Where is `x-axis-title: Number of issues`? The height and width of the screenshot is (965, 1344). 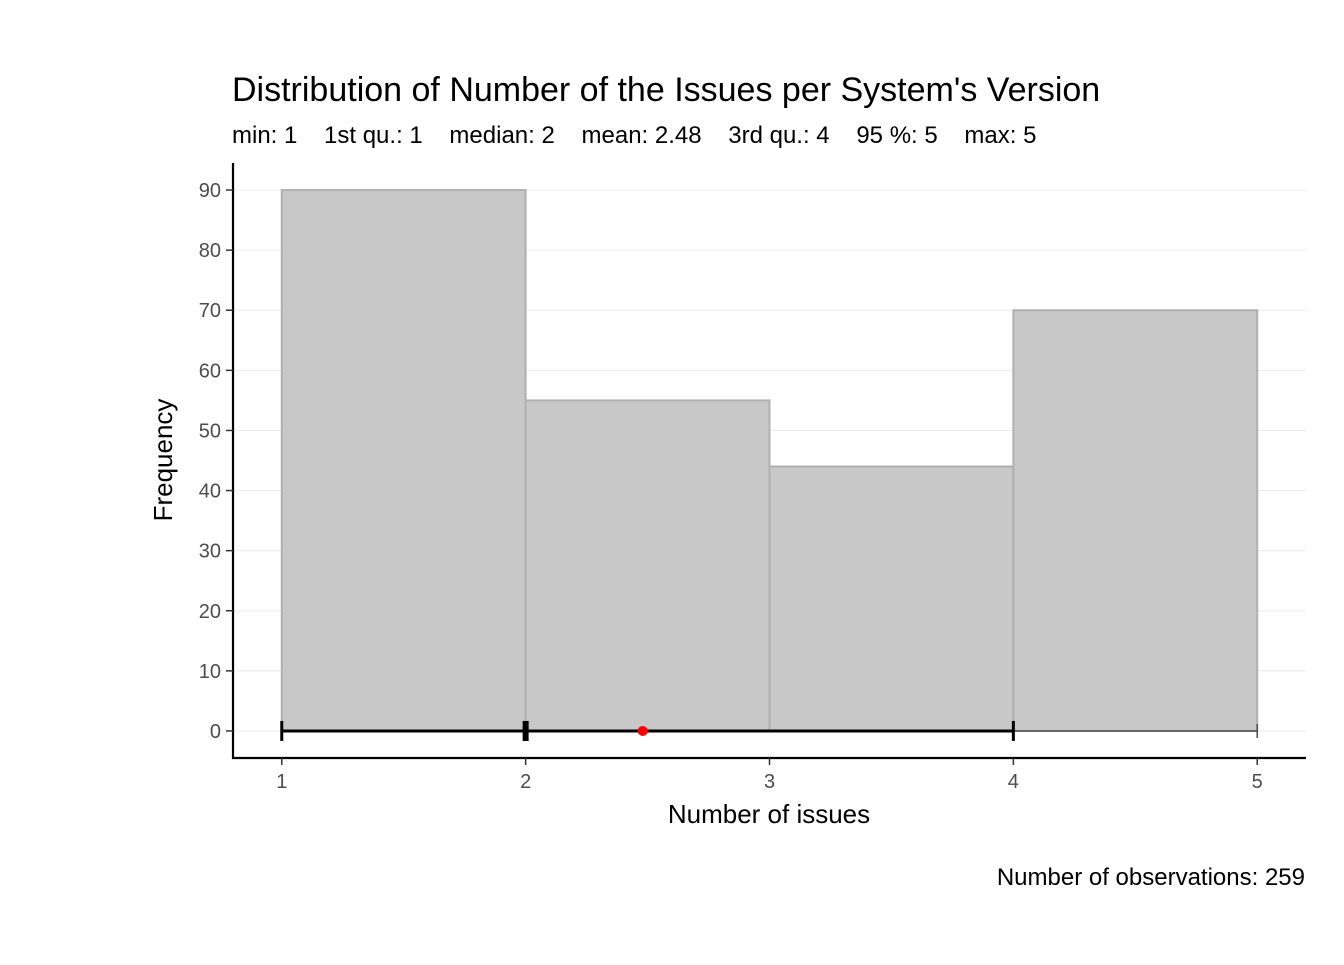
x-axis-title: Number of issues is located at coordinates (769, 814).